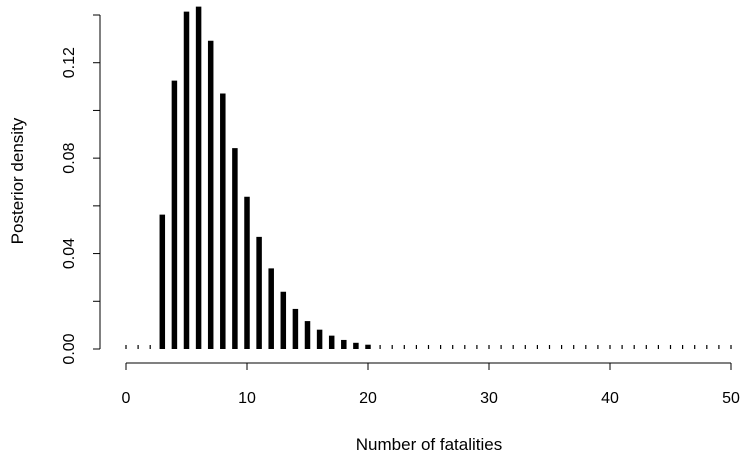 This screenshot has height=459, width=741. Describe the element at coordinates (247, 398) in the screenshot. I see `x-tick-label: 10` at that location.